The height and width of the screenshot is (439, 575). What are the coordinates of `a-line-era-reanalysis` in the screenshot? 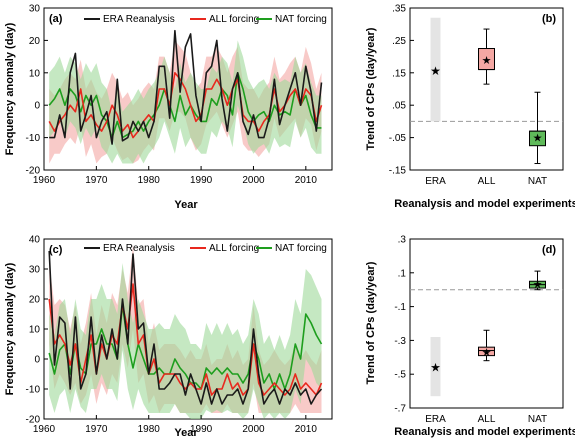 It's located at (186, 87).